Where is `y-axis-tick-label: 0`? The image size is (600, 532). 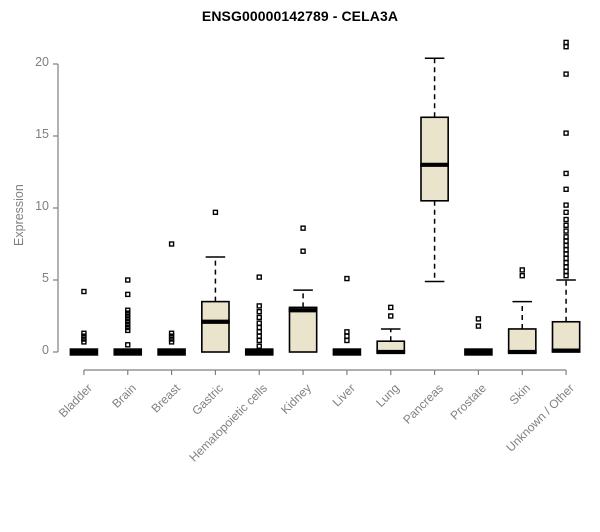 y-axis-tick-label: 0 is located at coordinates (45, 350).